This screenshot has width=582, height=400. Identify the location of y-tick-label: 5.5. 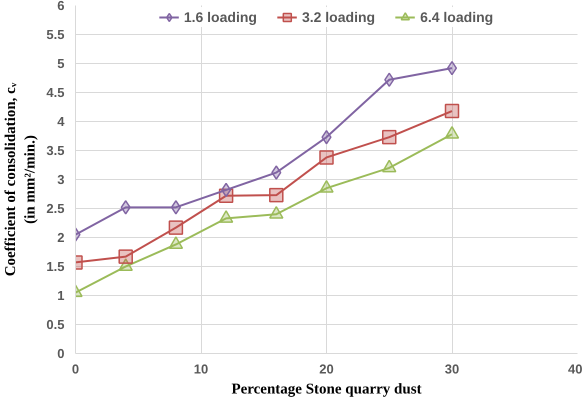
(55, 34).